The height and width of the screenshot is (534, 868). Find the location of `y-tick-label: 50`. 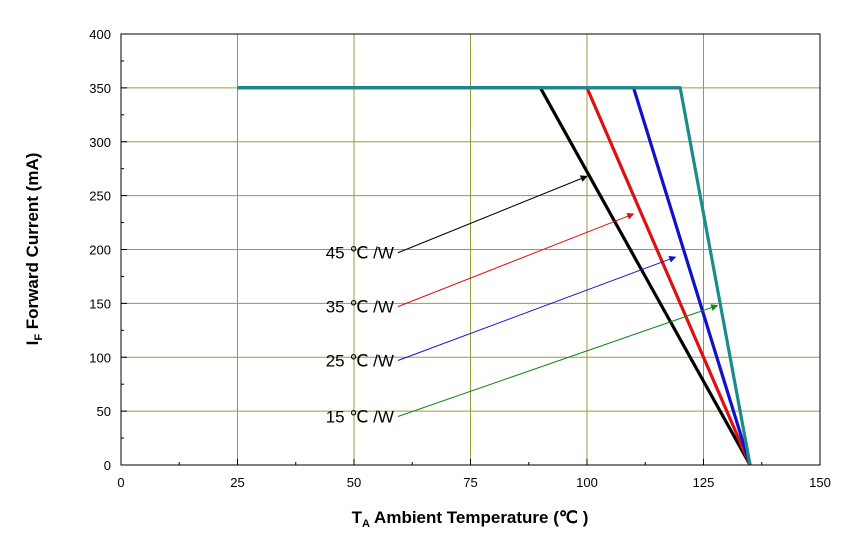

y-tick-label: 50 is located at coordinates (104, 411).